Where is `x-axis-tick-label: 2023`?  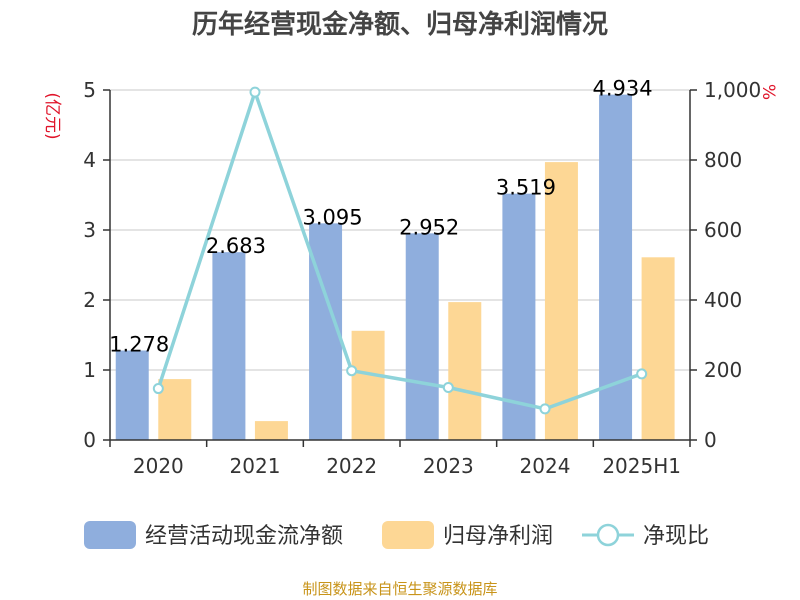 x-axis-tick-label: 2023 is located at coordinates (448, 466).